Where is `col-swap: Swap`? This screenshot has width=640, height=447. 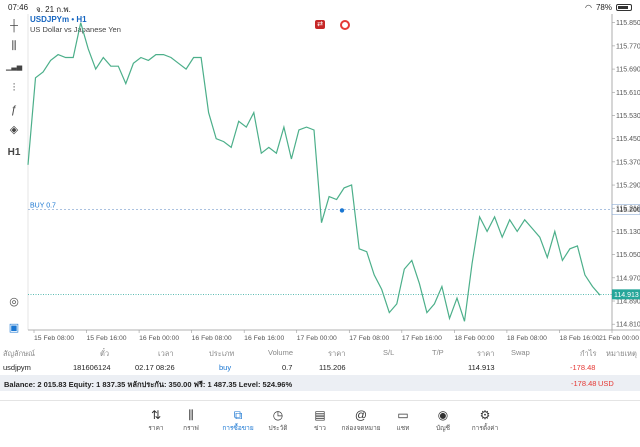 col-swap: Swap is located at coordinates (520, 352).